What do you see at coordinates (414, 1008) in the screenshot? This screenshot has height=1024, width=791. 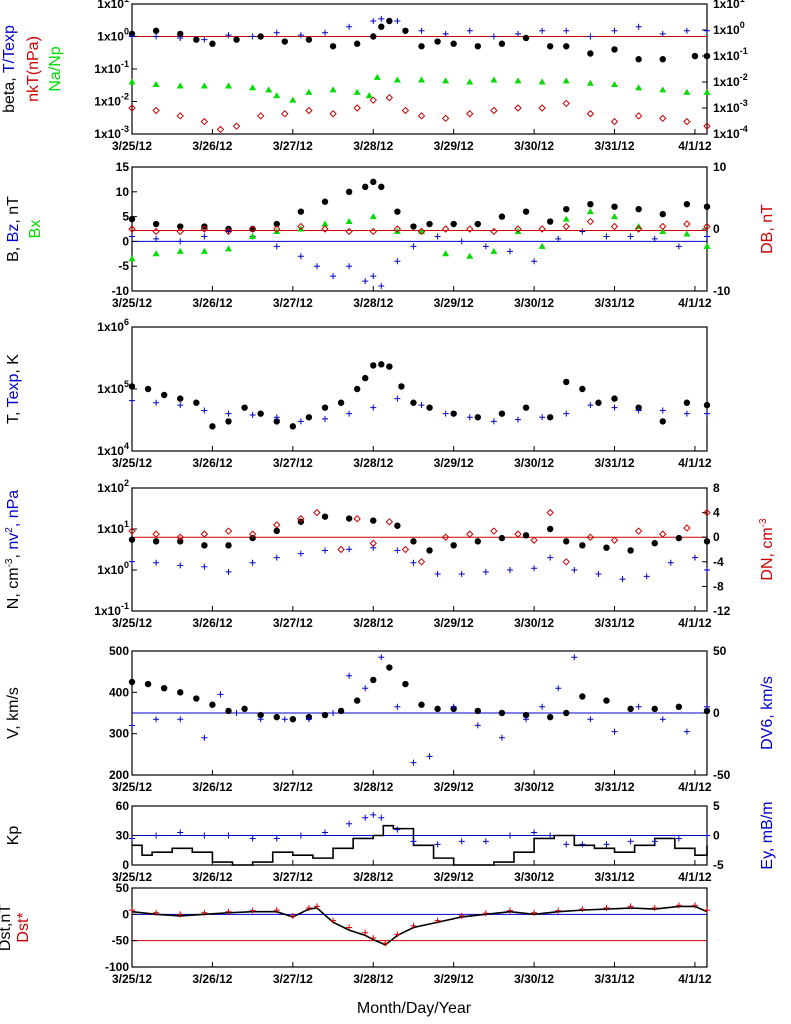 I see `x-axis-label: Month/Day/Year` at bounding box center [414, 1008].